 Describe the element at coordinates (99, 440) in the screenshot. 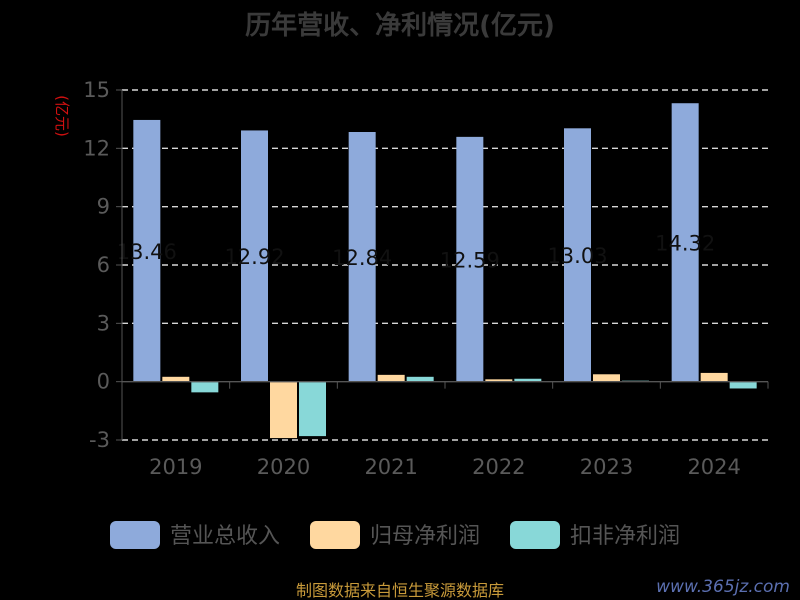

I see `y-tick-label: -3` at that location.